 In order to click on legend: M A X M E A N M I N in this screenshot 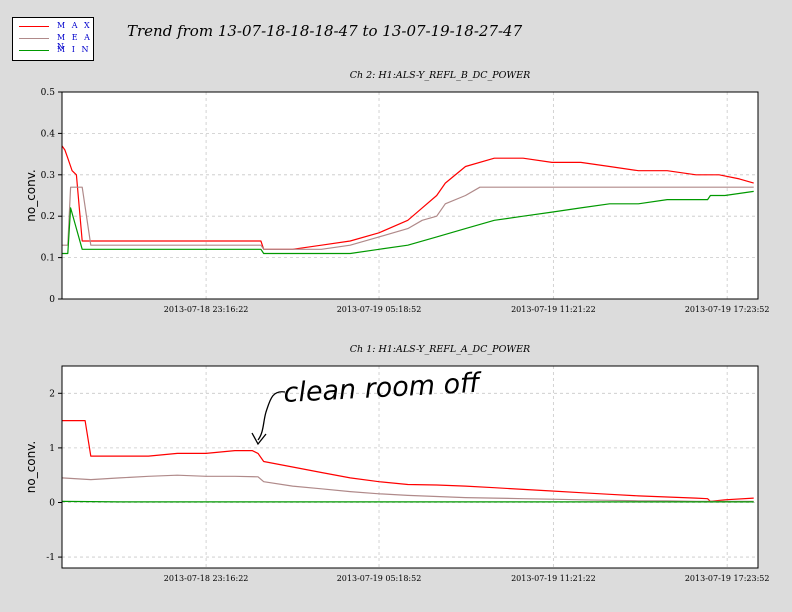, I will do `click(53, 39)`.